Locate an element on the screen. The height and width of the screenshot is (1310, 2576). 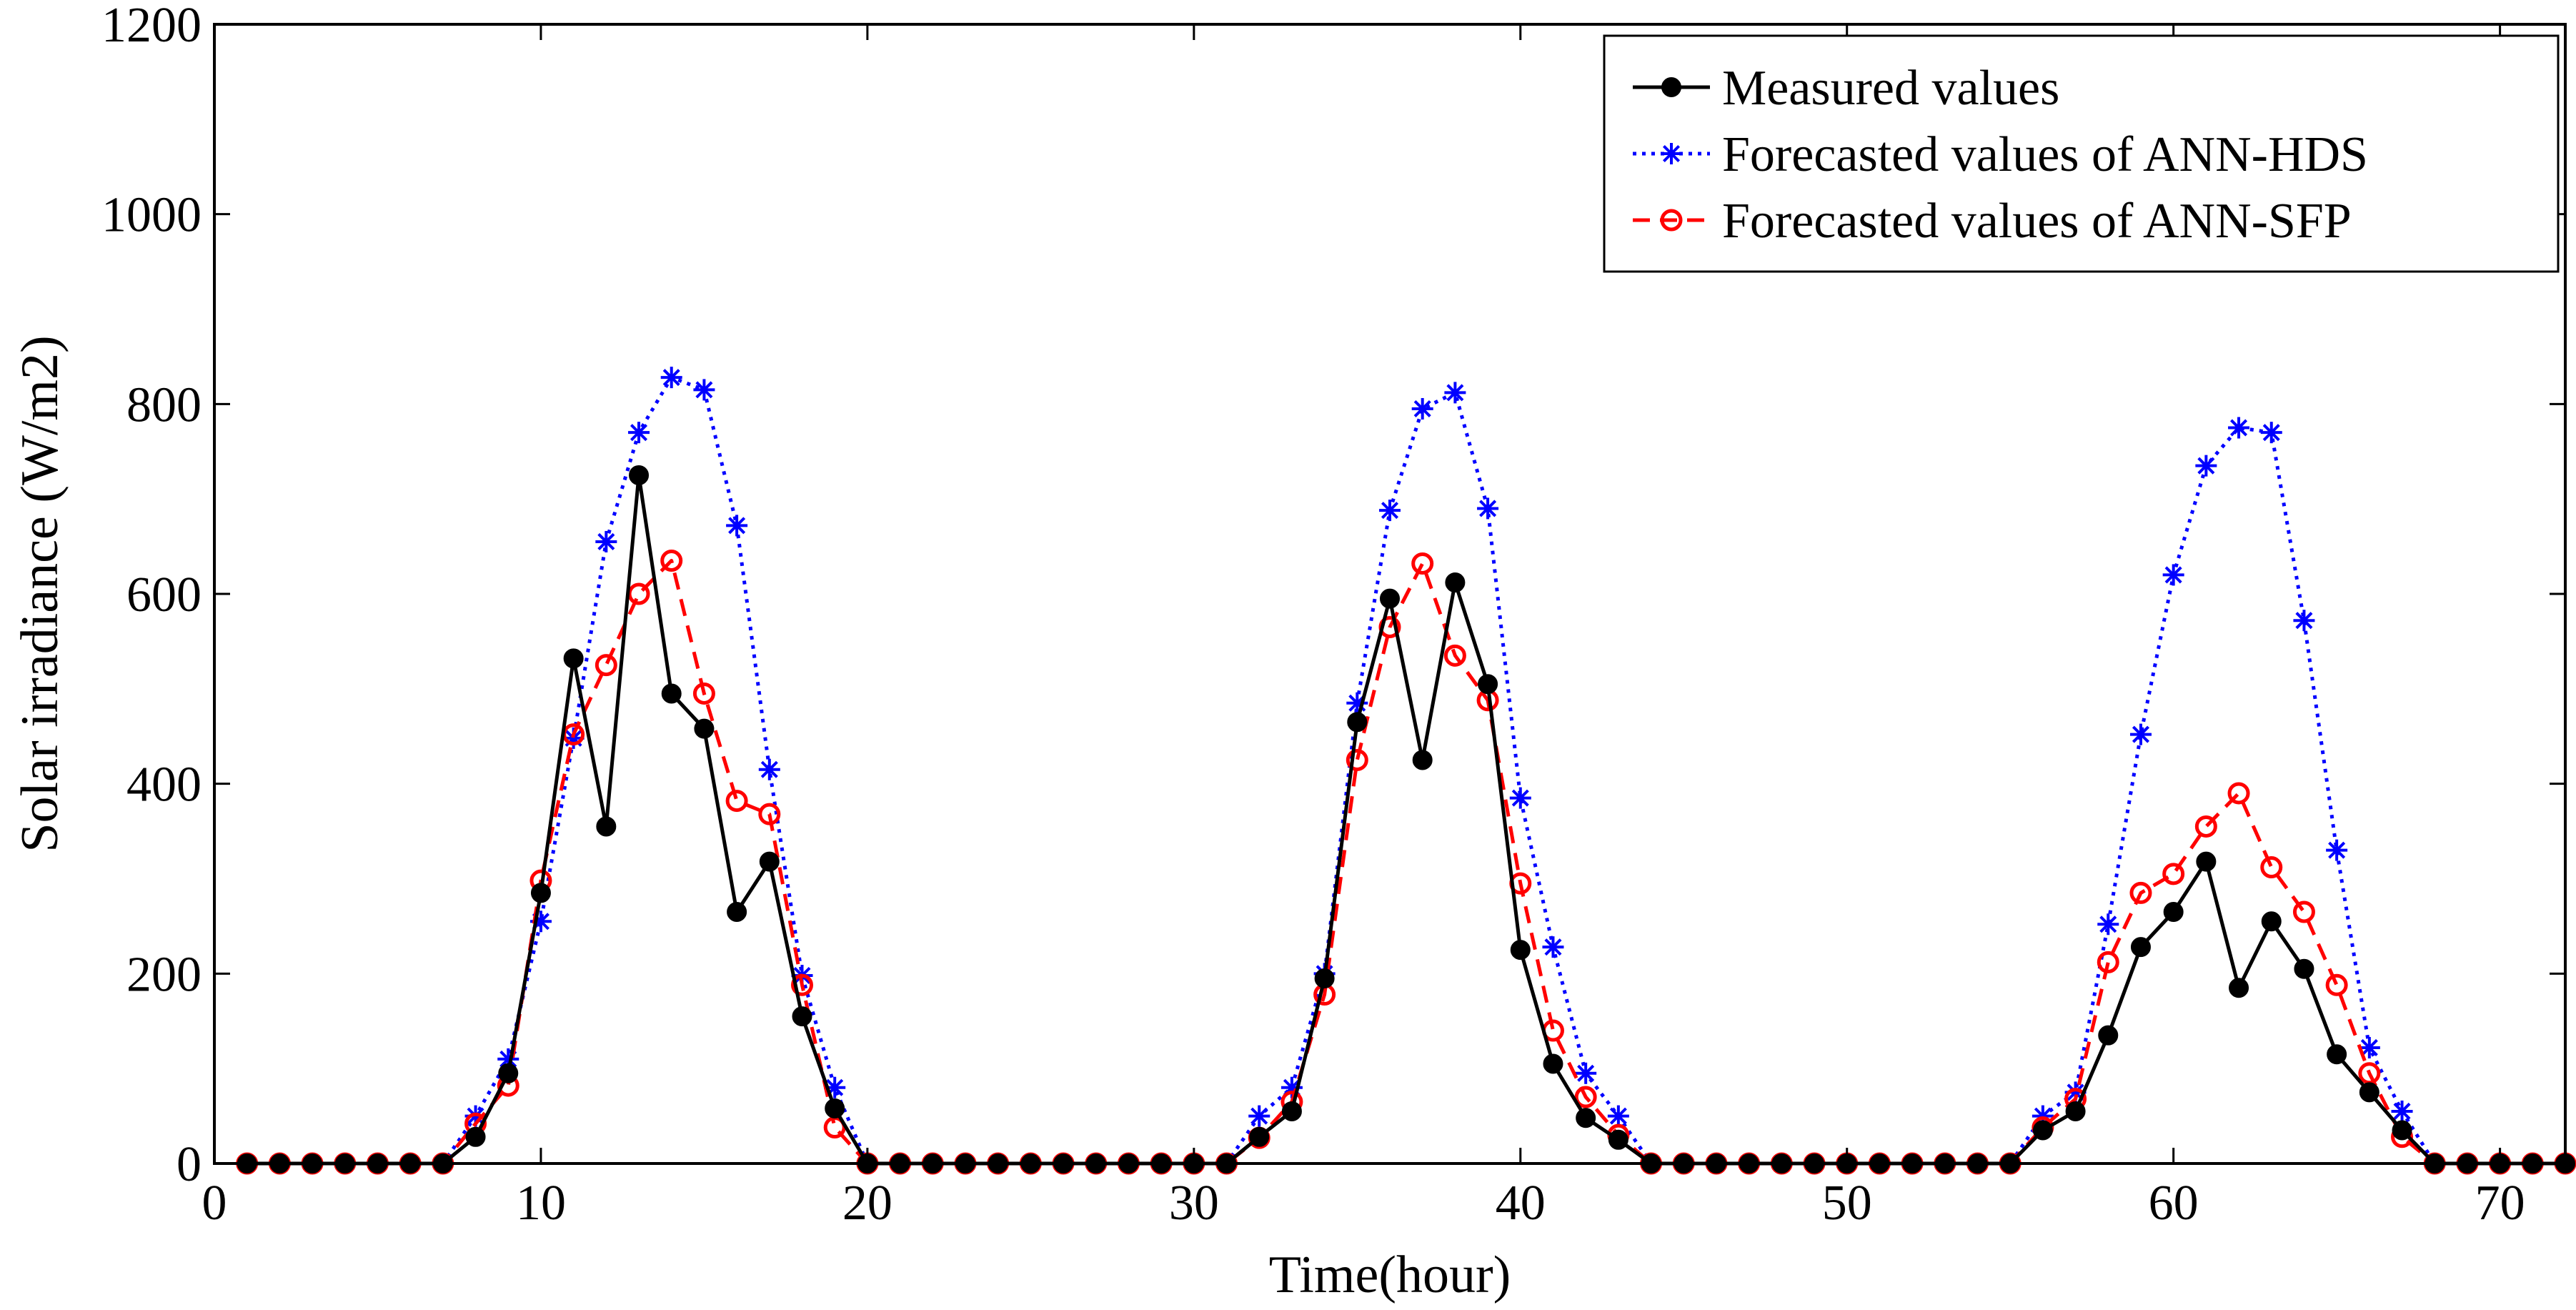
legend-box is located at coordinates (2081, 153).